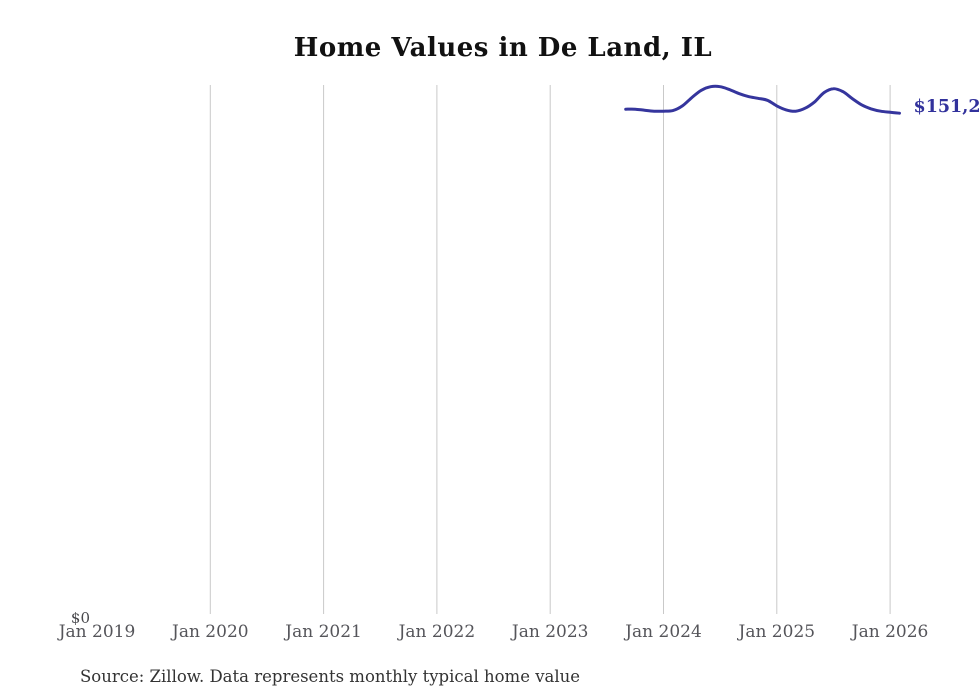  I want to click on x-tick-label: Jan 2020, so click(210, 632).